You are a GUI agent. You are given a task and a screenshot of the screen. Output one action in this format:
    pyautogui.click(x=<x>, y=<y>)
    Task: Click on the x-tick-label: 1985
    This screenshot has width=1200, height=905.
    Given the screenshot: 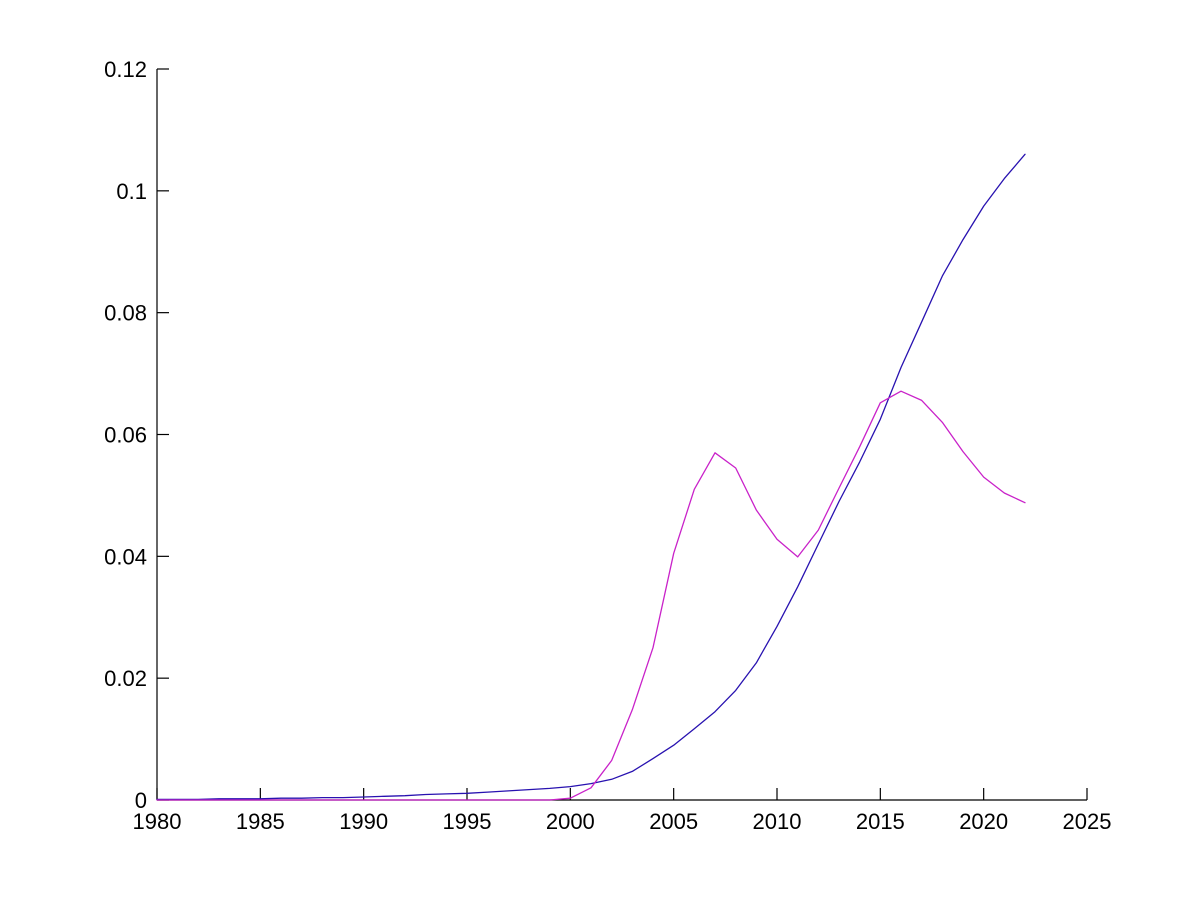 What is the action you would take?
    pyautogui.click(x=260, y=821)
    